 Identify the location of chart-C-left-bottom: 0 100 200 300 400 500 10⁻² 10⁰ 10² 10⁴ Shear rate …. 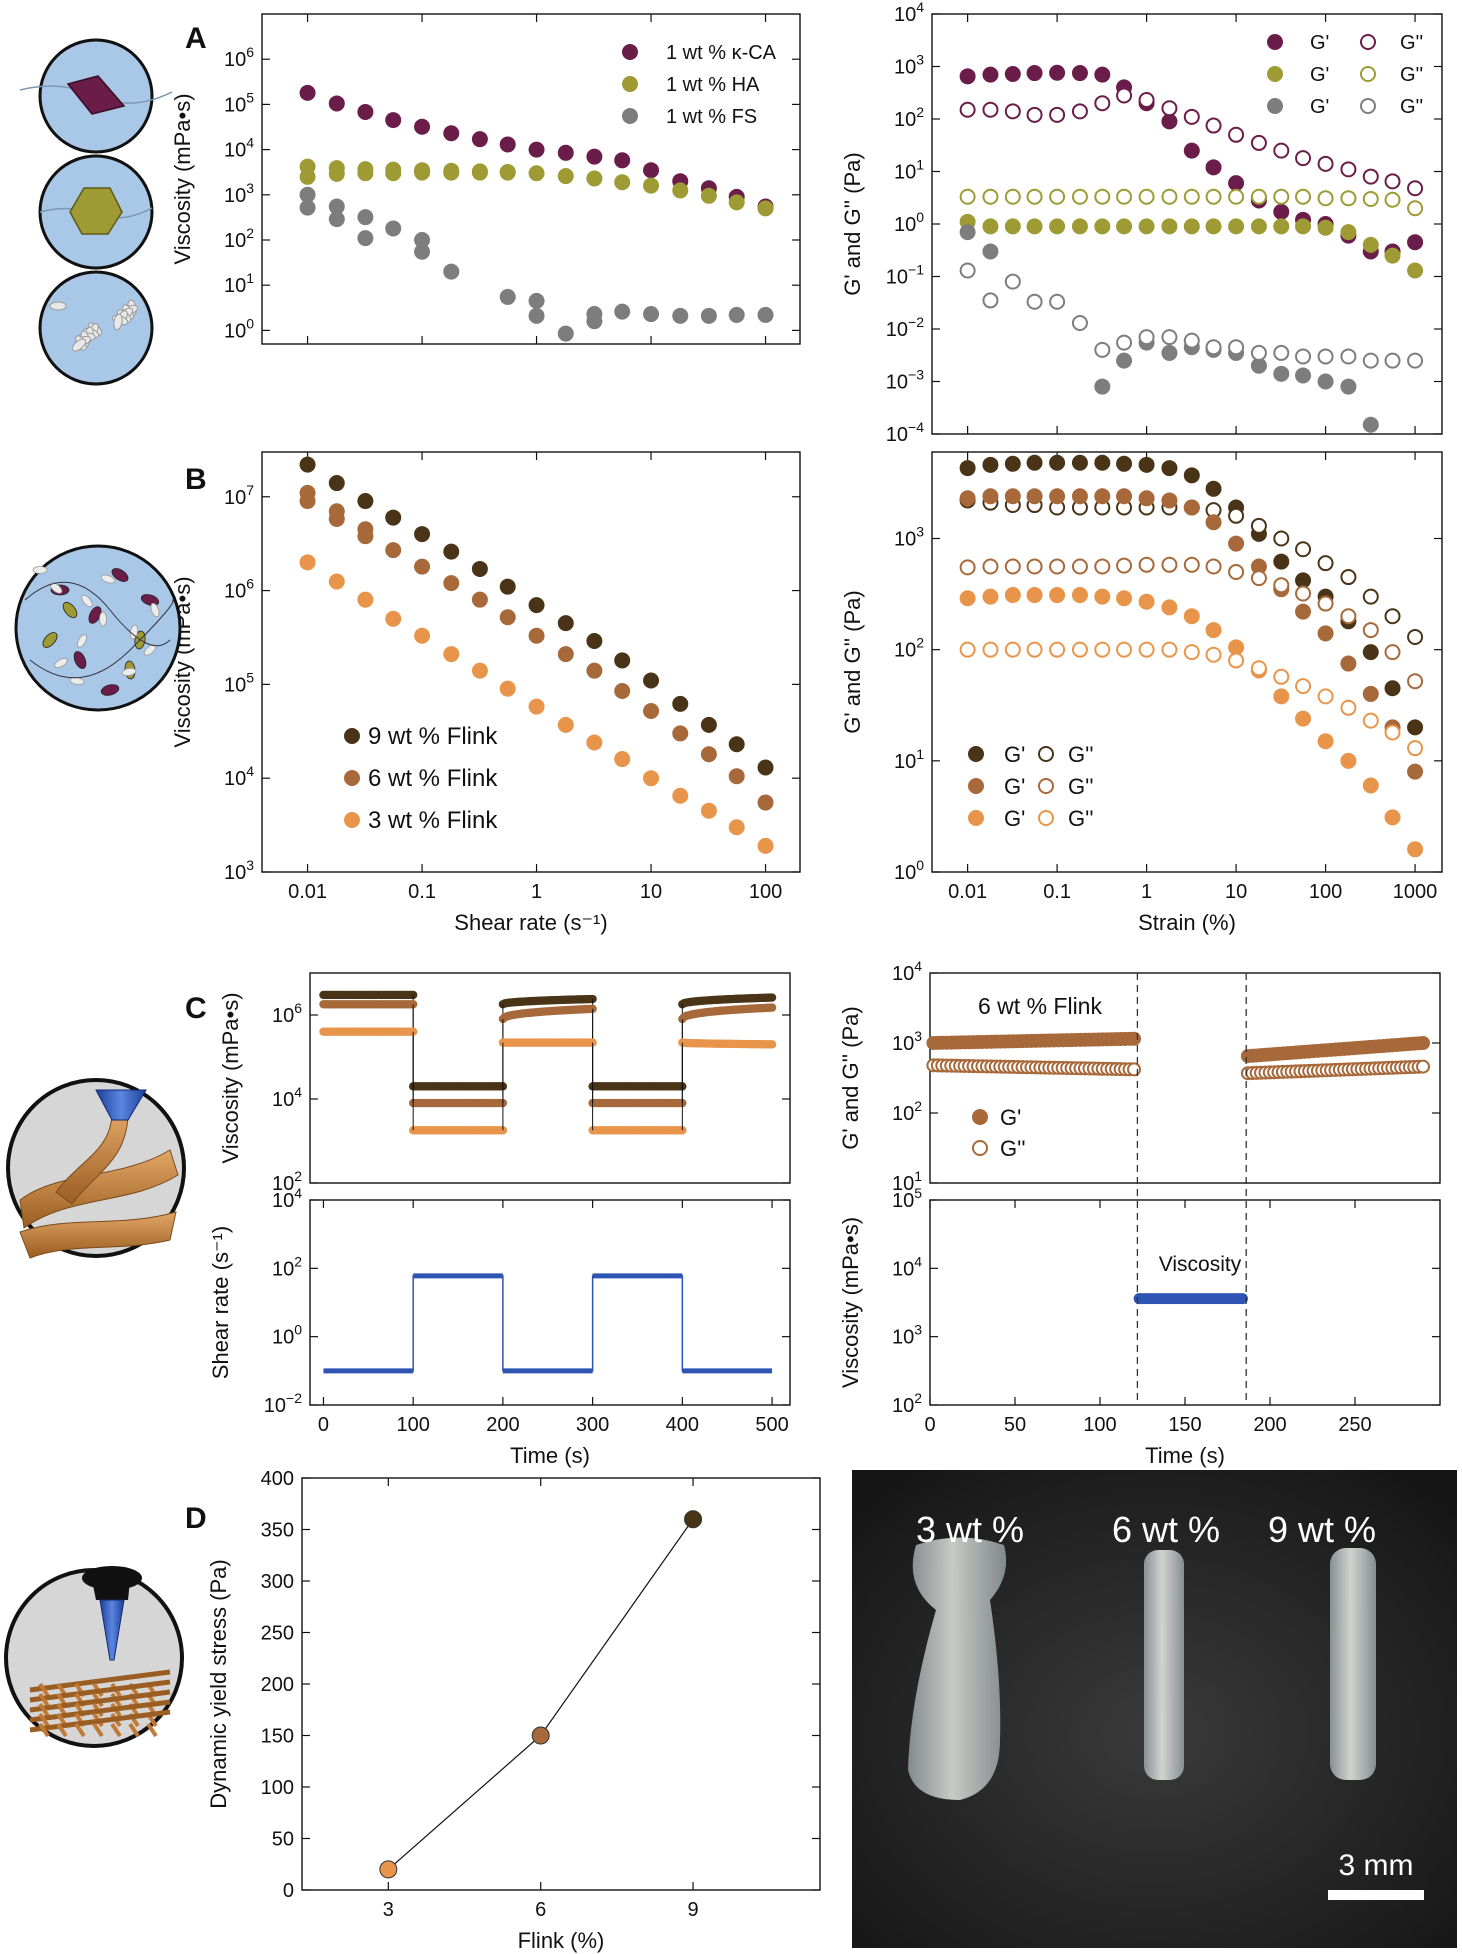
(499, 1326).